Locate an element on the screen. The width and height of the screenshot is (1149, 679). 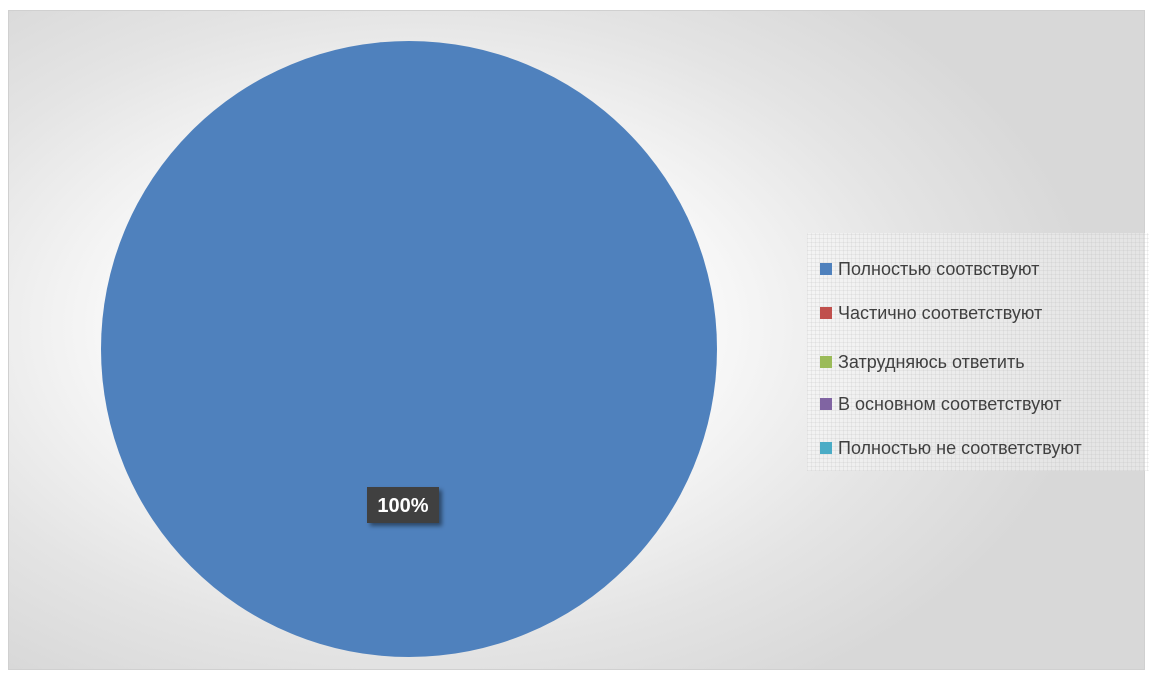
legend-item: Полностью соотвствуют is located at coordinates (929, 269).